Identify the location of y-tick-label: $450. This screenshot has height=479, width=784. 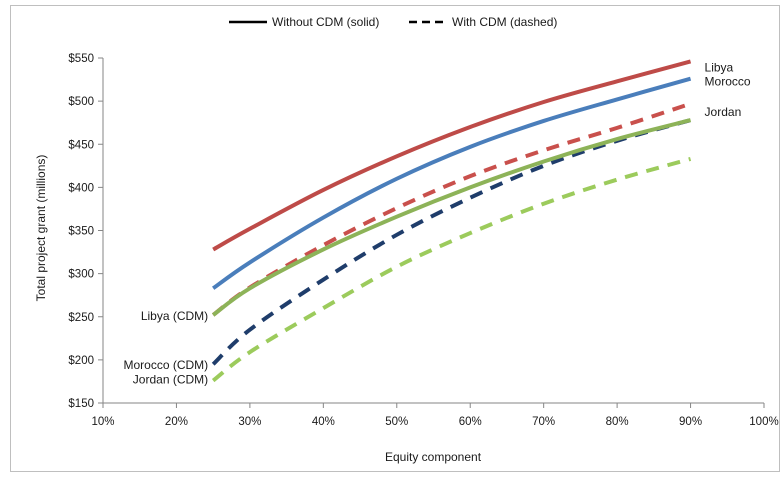
(81, 145).